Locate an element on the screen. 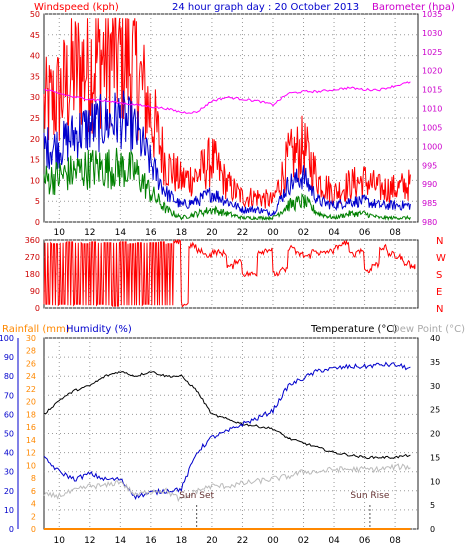 The width and height of the screenshot is (468, 555). windspeed-time-ticks: 10 12 14 16 18 20 22 00 02 04 06 08 is located at coordinates (228, 233).